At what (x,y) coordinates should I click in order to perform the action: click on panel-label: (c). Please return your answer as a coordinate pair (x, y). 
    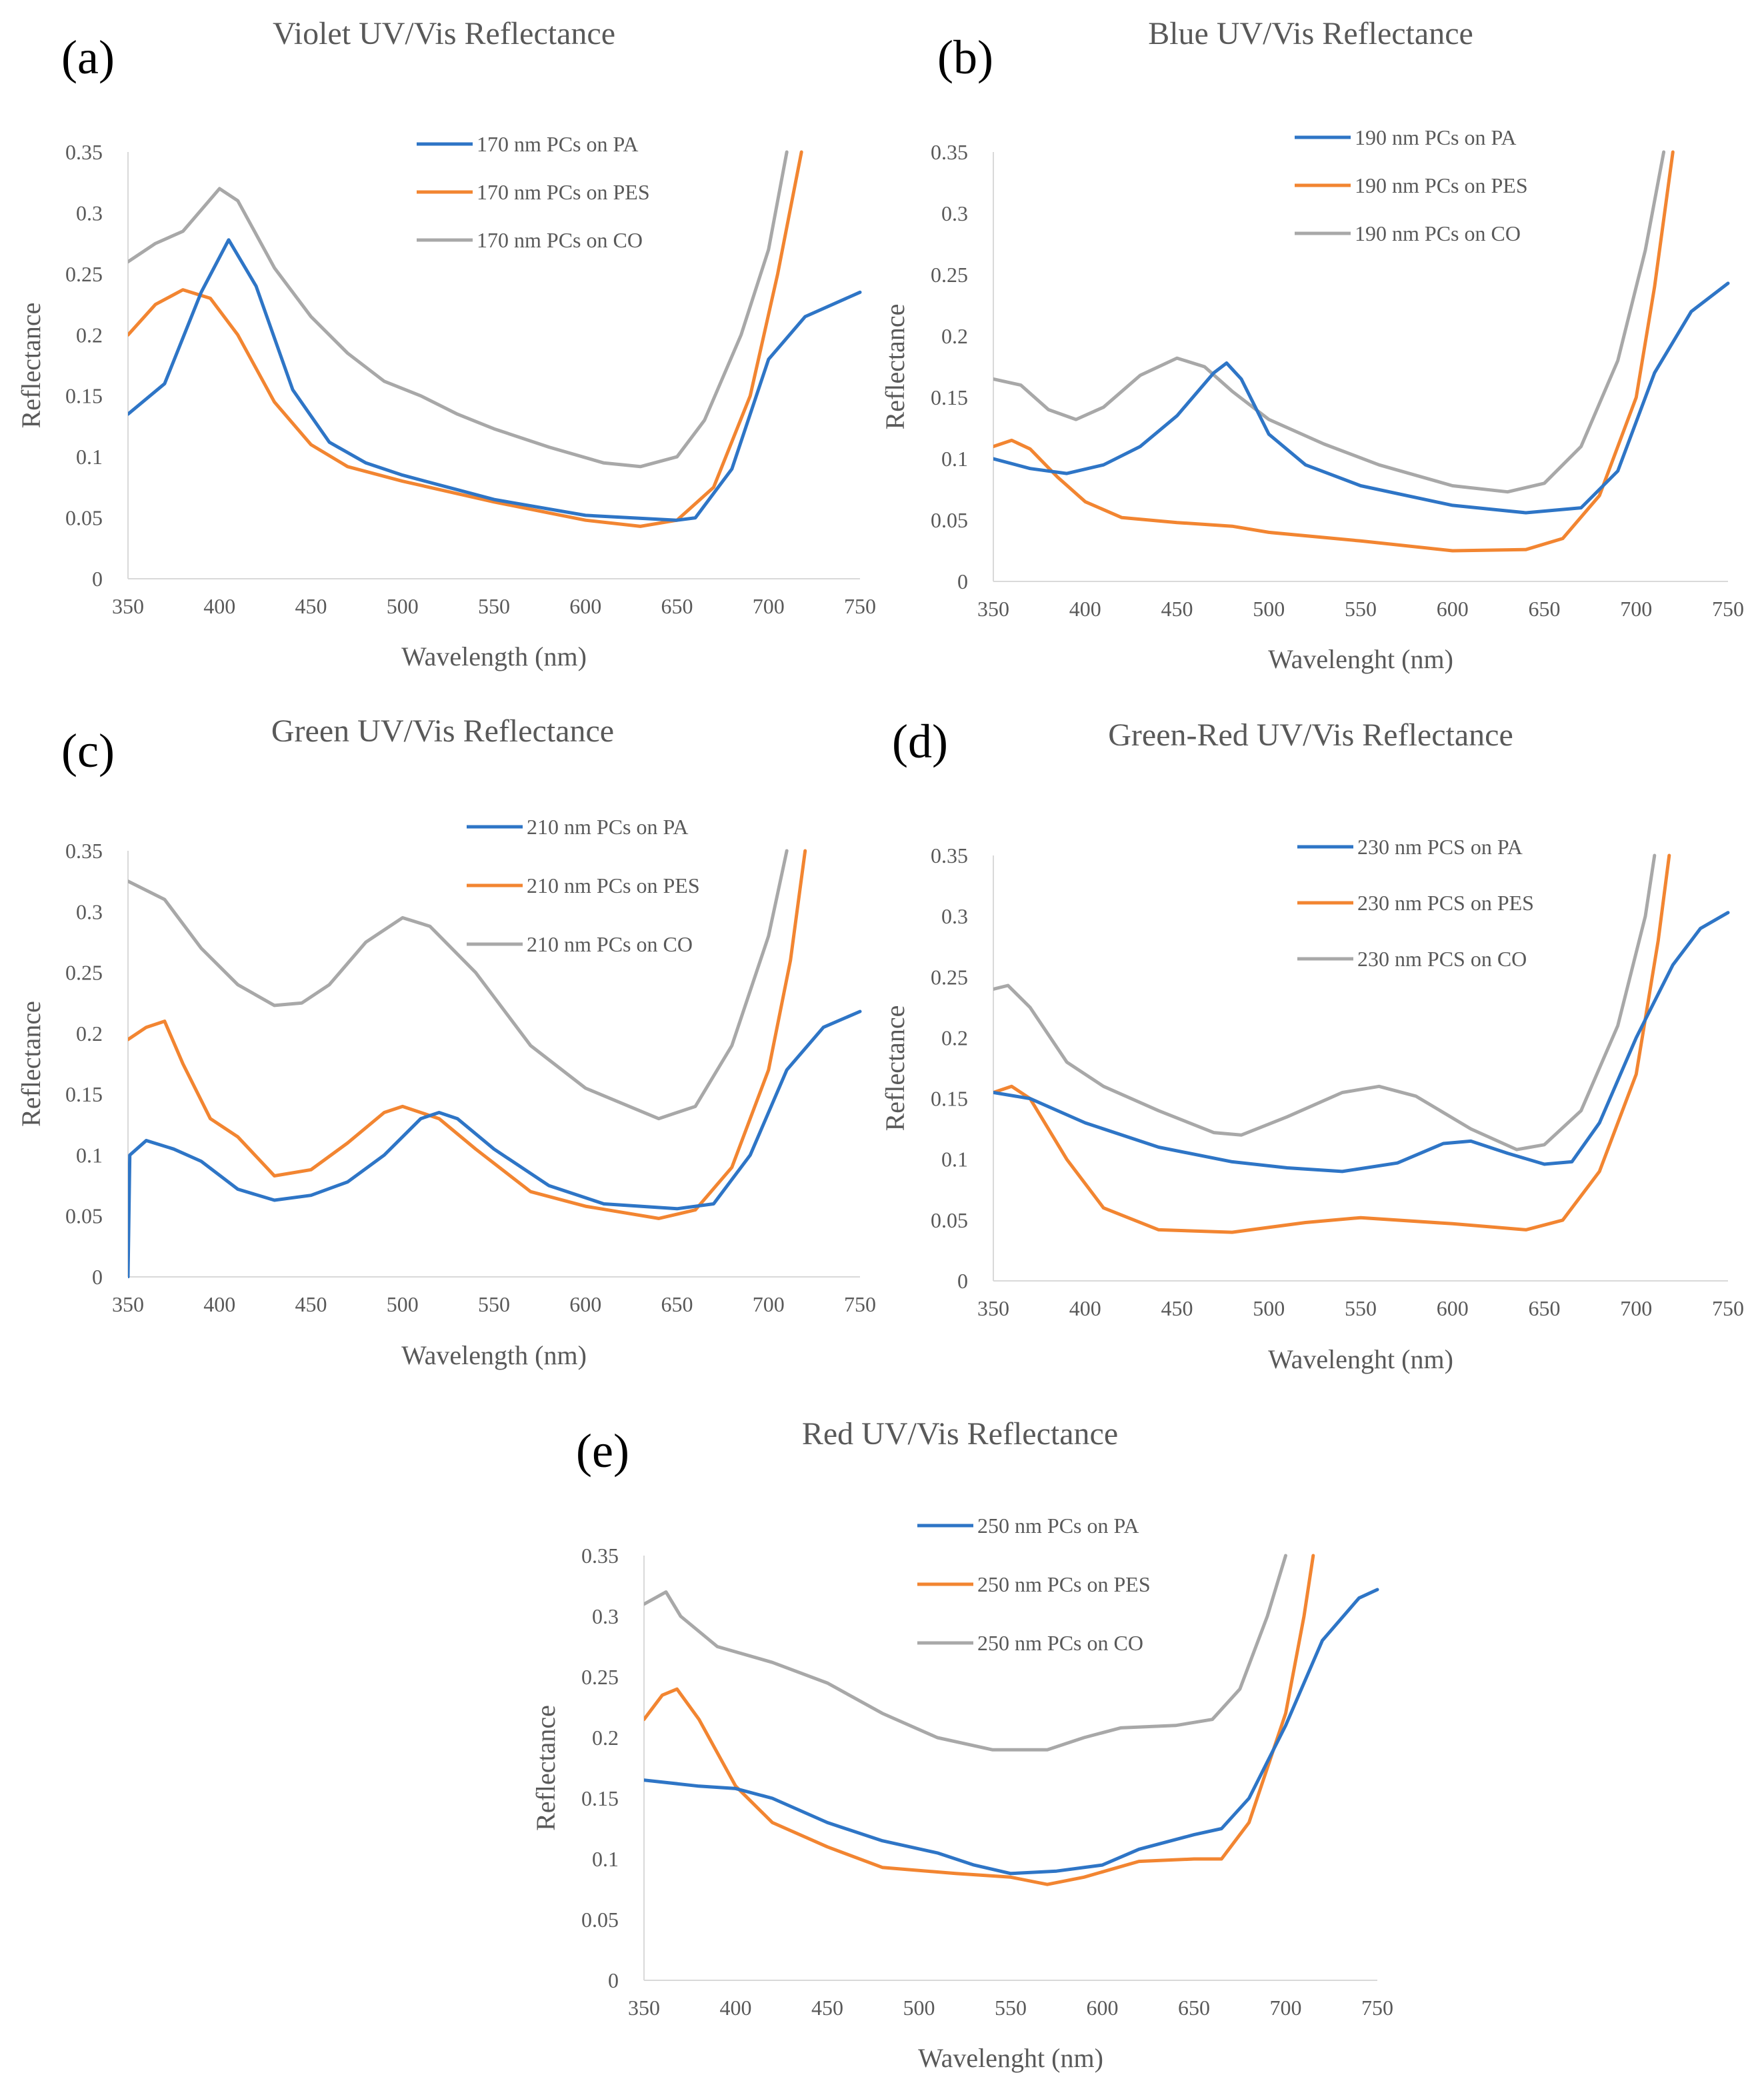
    Looking at the image, I should click on (88, 751).